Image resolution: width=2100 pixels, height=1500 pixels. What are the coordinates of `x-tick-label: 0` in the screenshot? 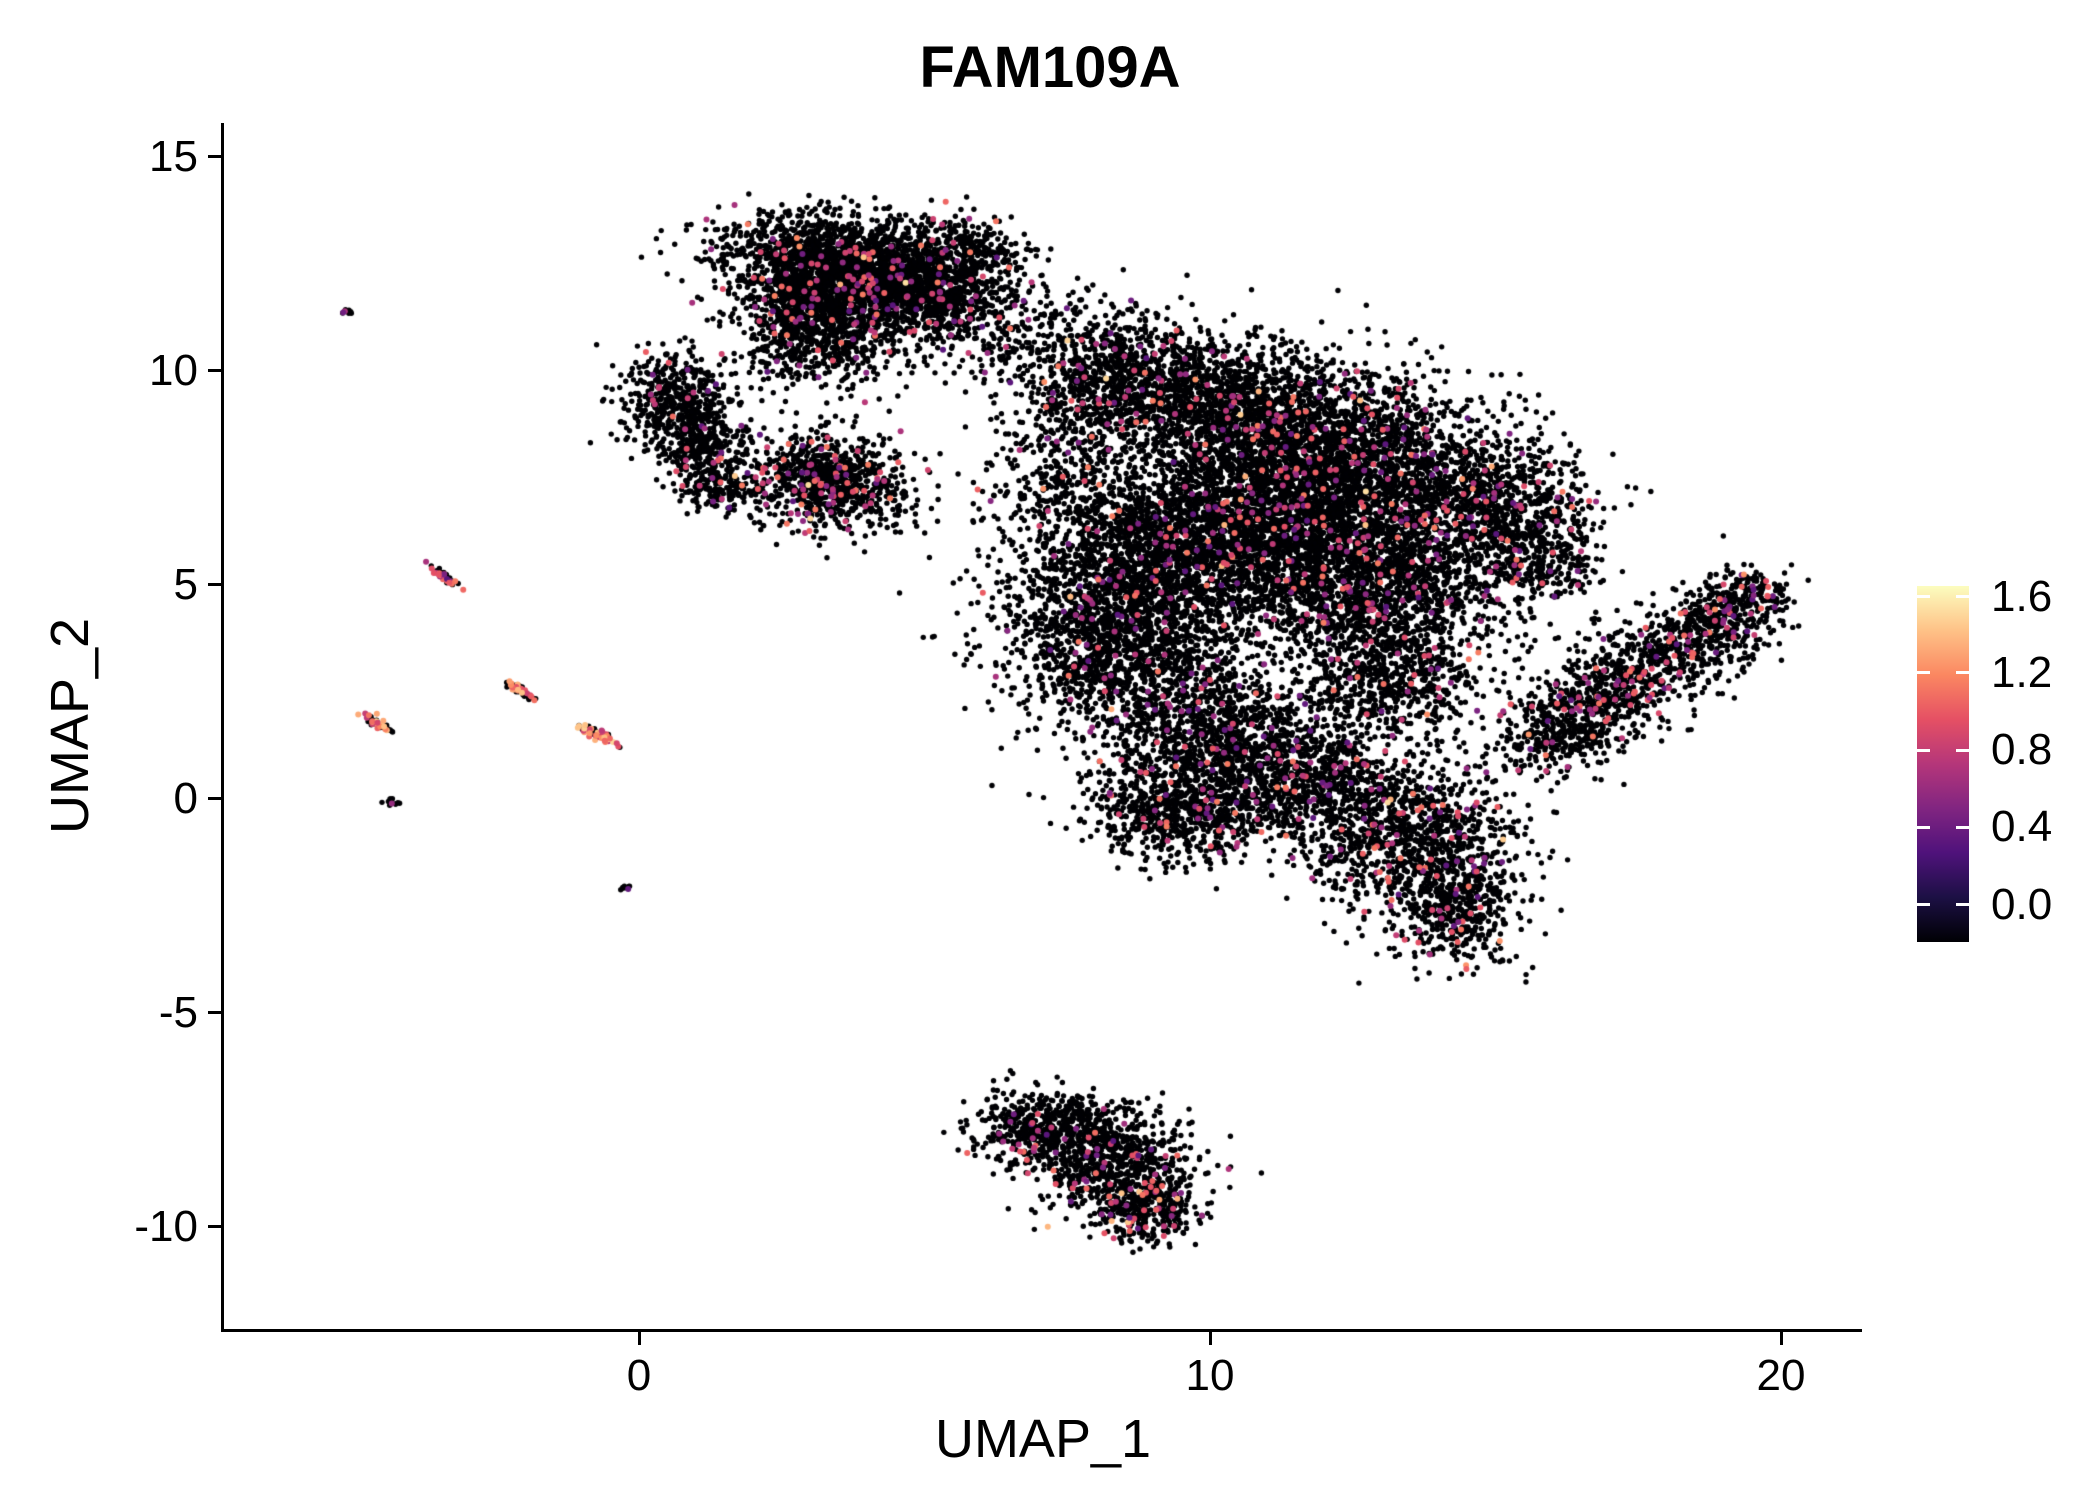 It's located at (639, 1375).